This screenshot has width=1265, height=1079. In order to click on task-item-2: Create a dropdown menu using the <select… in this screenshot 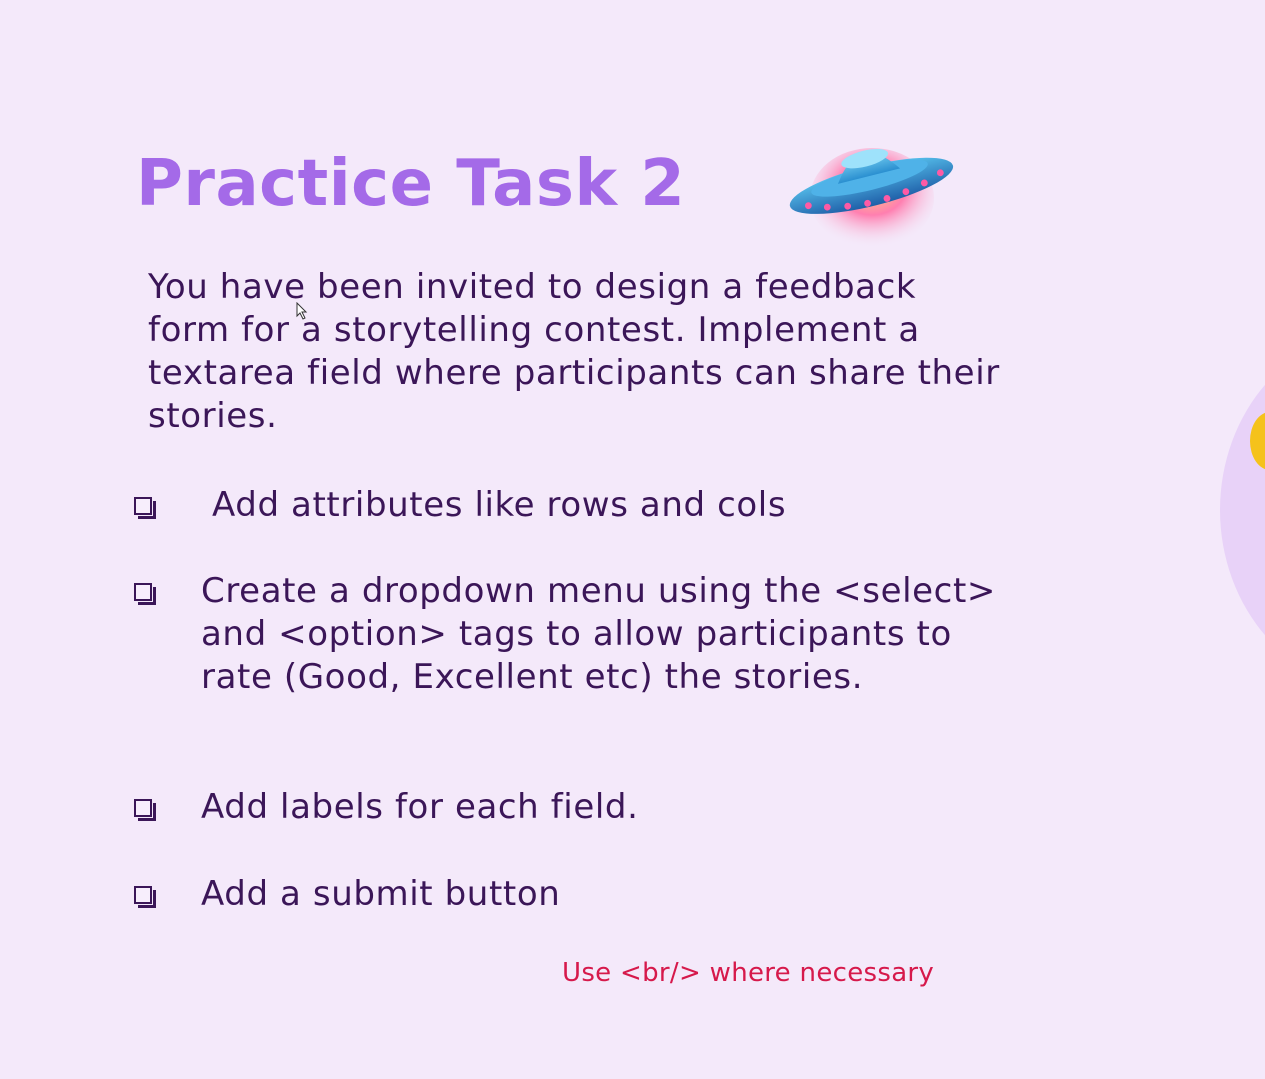, I will do `click(577, 634)`.